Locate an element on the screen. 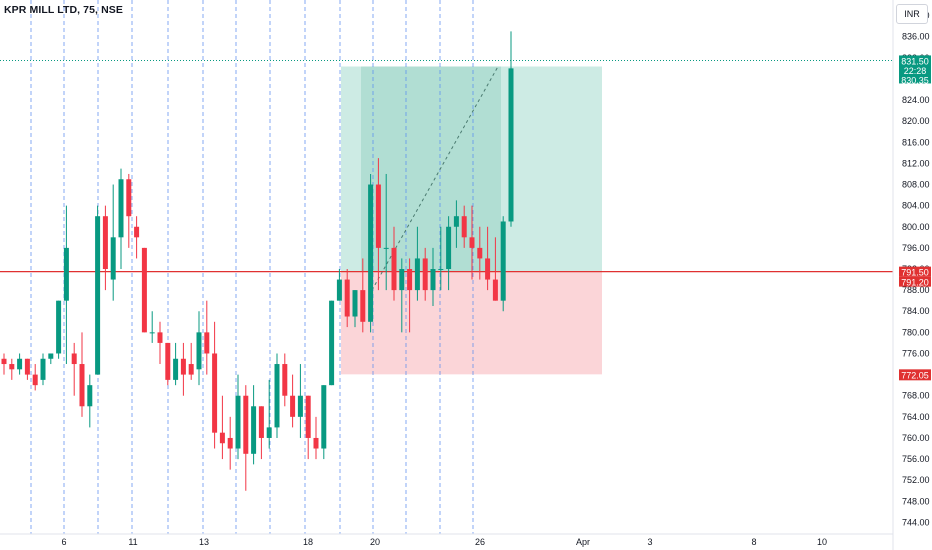 This screenshot has width=932, height=550. last-price-tag-text: 22:28 is located at coordinates (915, 71).